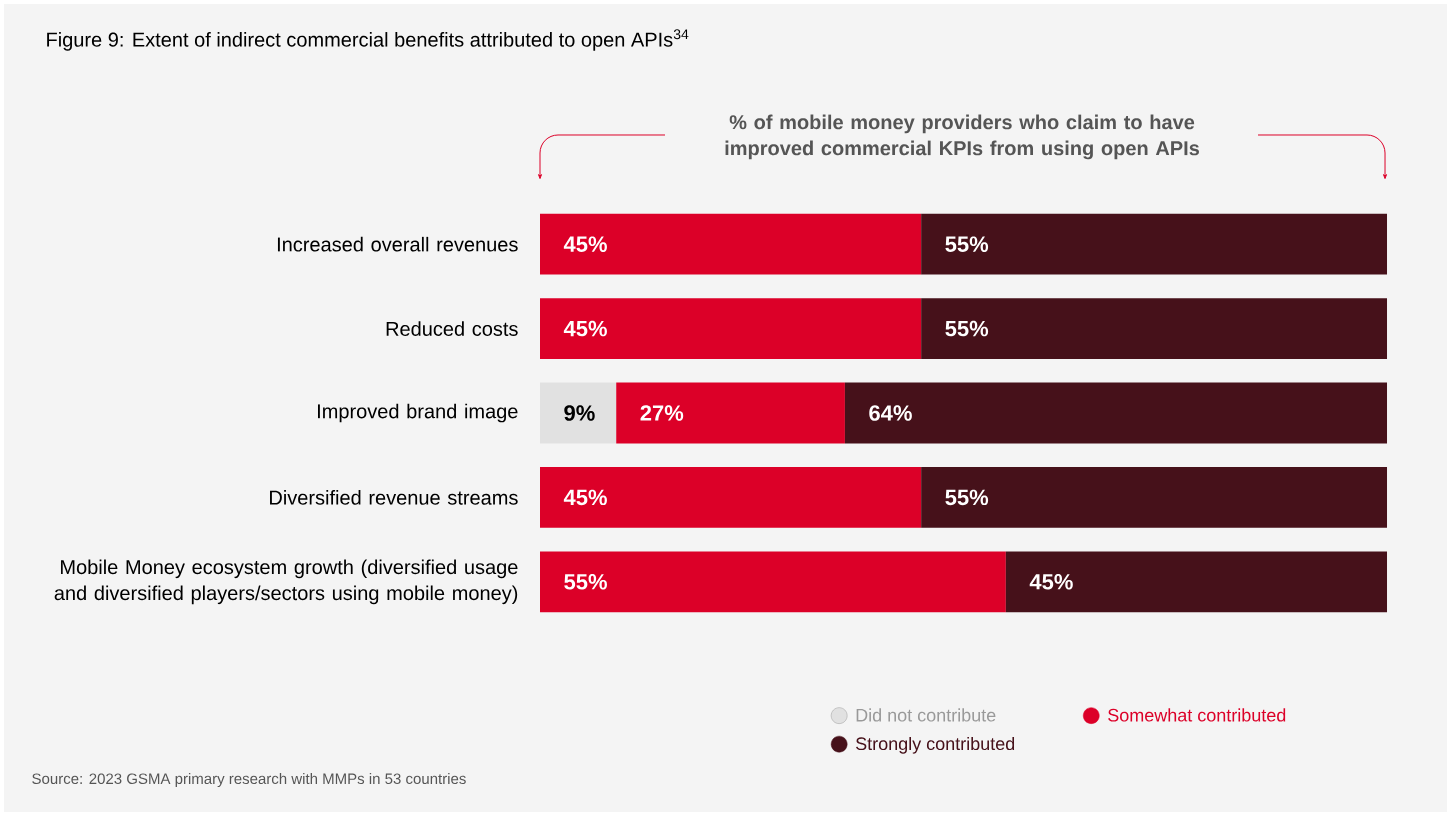  I want to click on y-tick-label: Mobile Money ecosystem growth (diversified usage and diversified players/sectors using mobile money), so click(286, 582).